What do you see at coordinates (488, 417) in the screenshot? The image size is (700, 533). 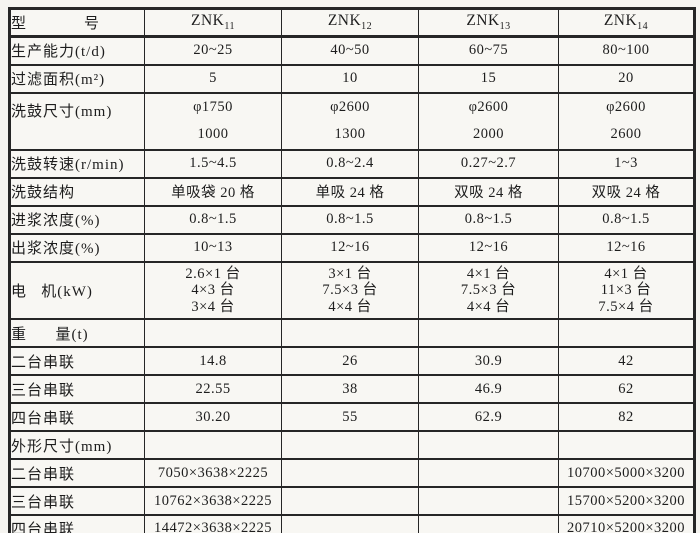 I see `spec-cell: 62.9` at bounding box center [488, 417].